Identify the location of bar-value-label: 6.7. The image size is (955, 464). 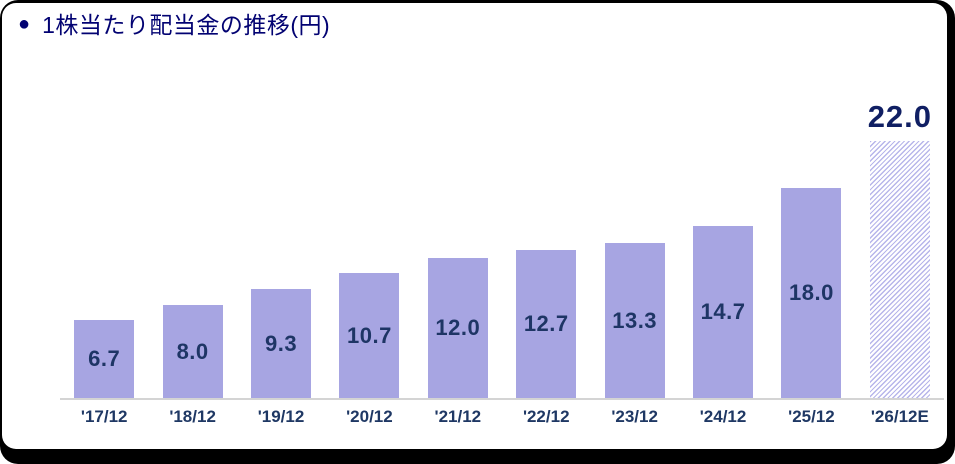
(104, 358).